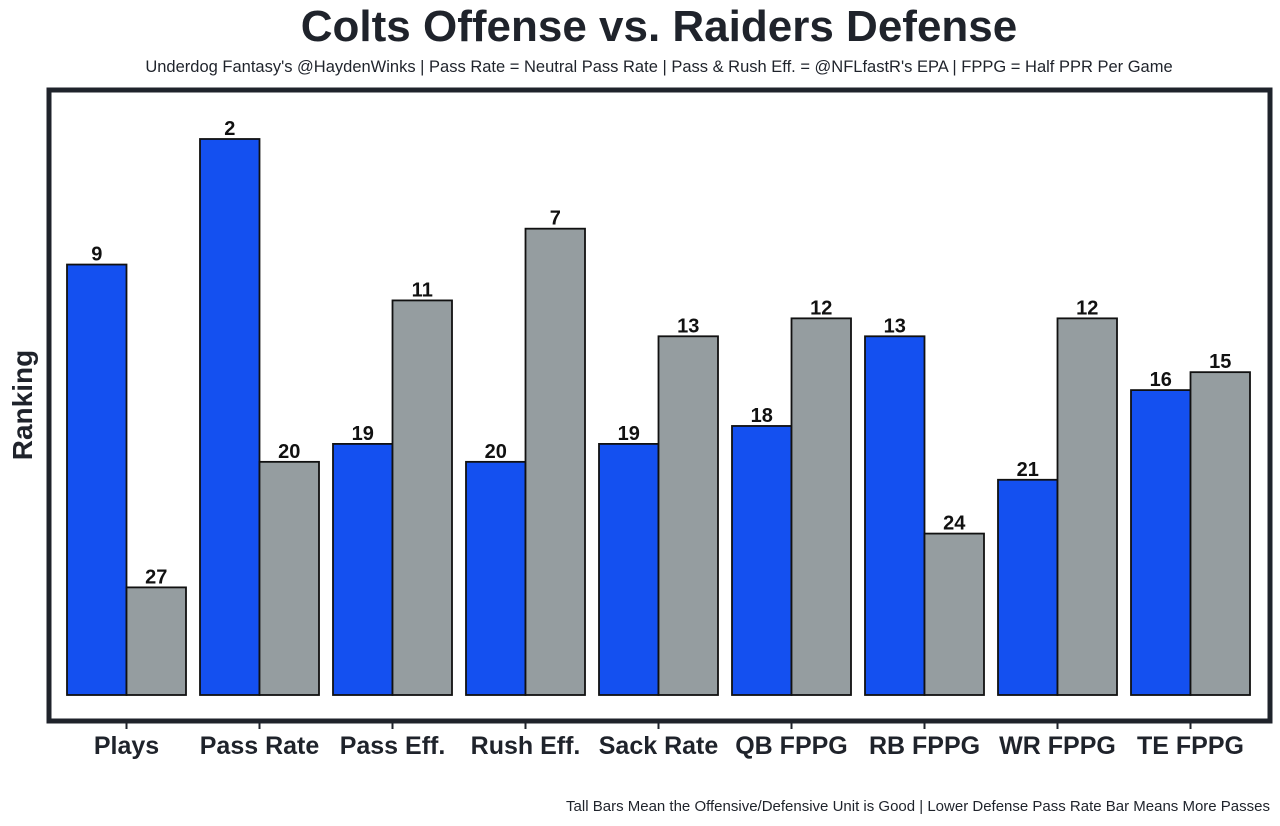 Image resolution: width=1280 pixels, height=826 pixels. What do you see at coordinates (821, 308) in the screenshot?
I see `data-label-defense-qb-fppg: 12` at bounding box center [821, 308].